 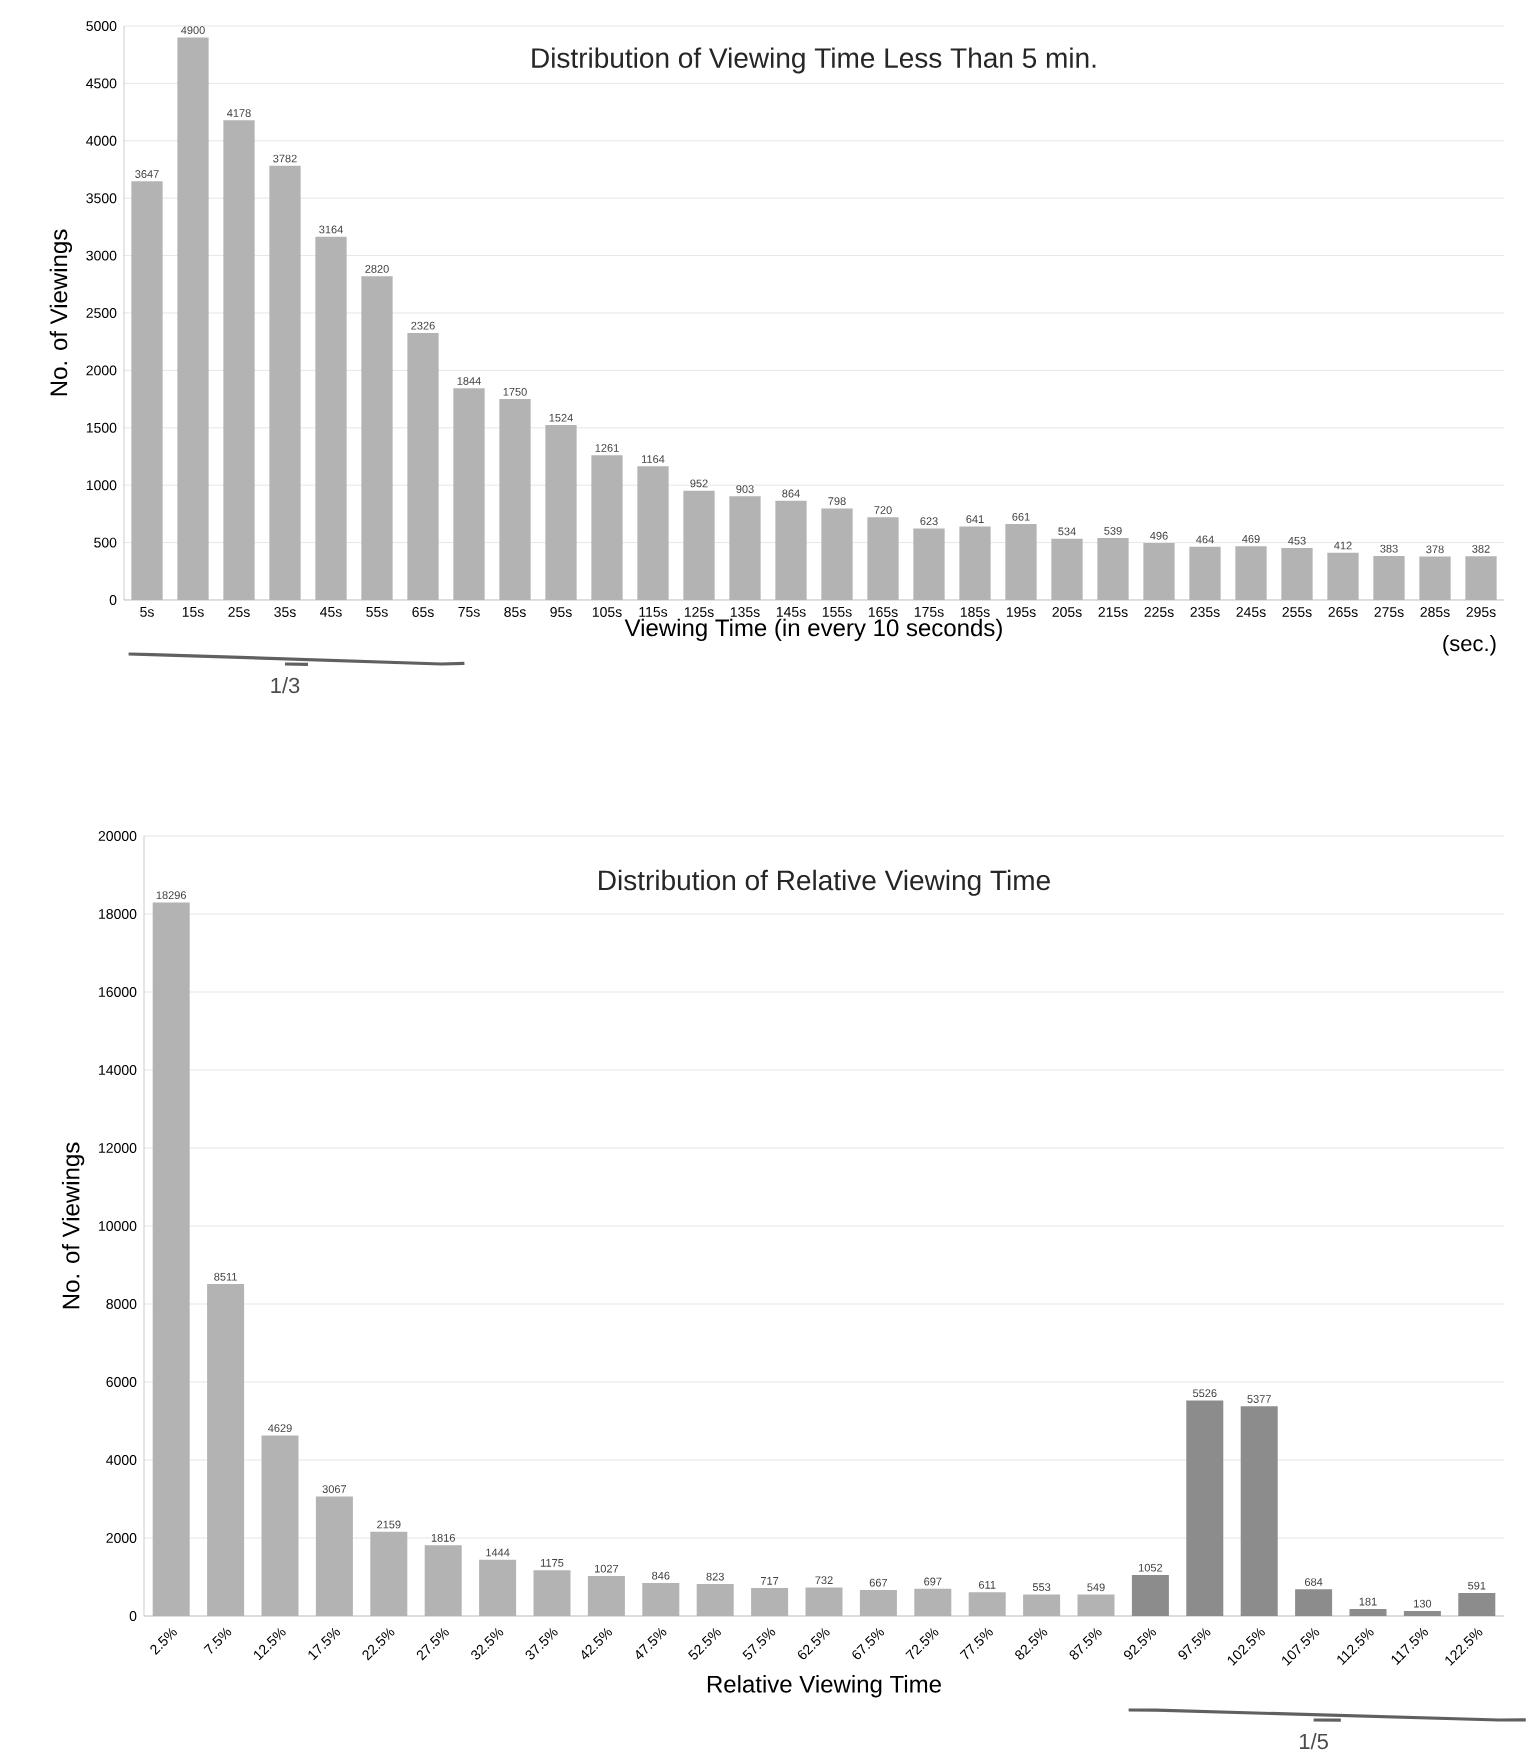 I want to click on x-axis-title: Viewing Time (in every 10 seconds), so click(x=813, y=630).